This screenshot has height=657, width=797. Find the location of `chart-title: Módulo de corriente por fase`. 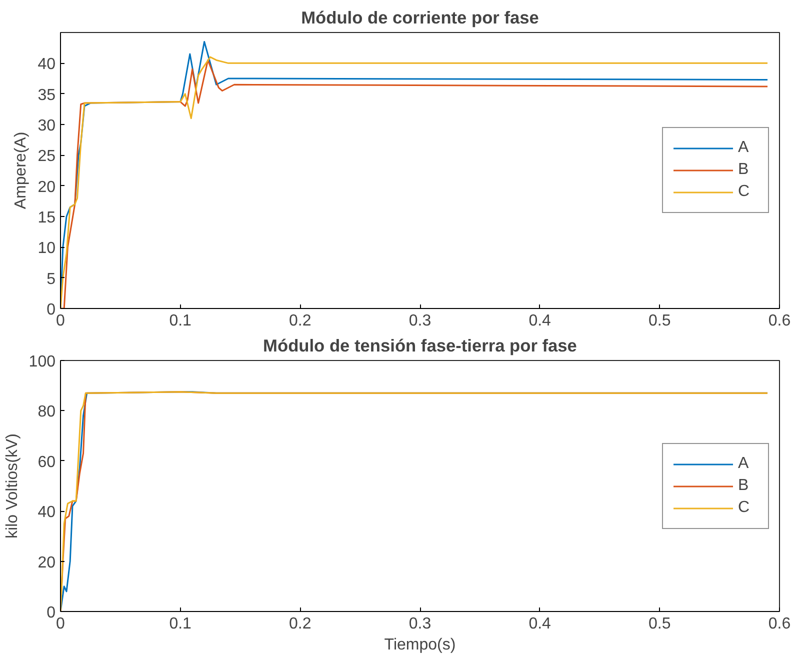

chart-title: Módulo de corriente por fase is located at coordinates (420, 18).